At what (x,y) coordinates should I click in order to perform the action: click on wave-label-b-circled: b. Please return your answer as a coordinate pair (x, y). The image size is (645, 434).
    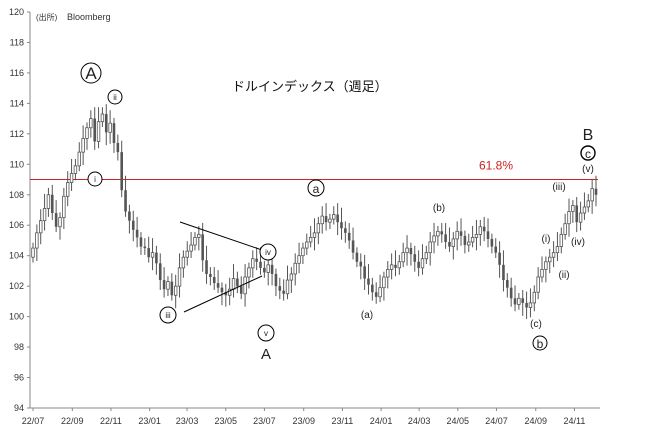
    Looking at the image, I should click on (540, 343).